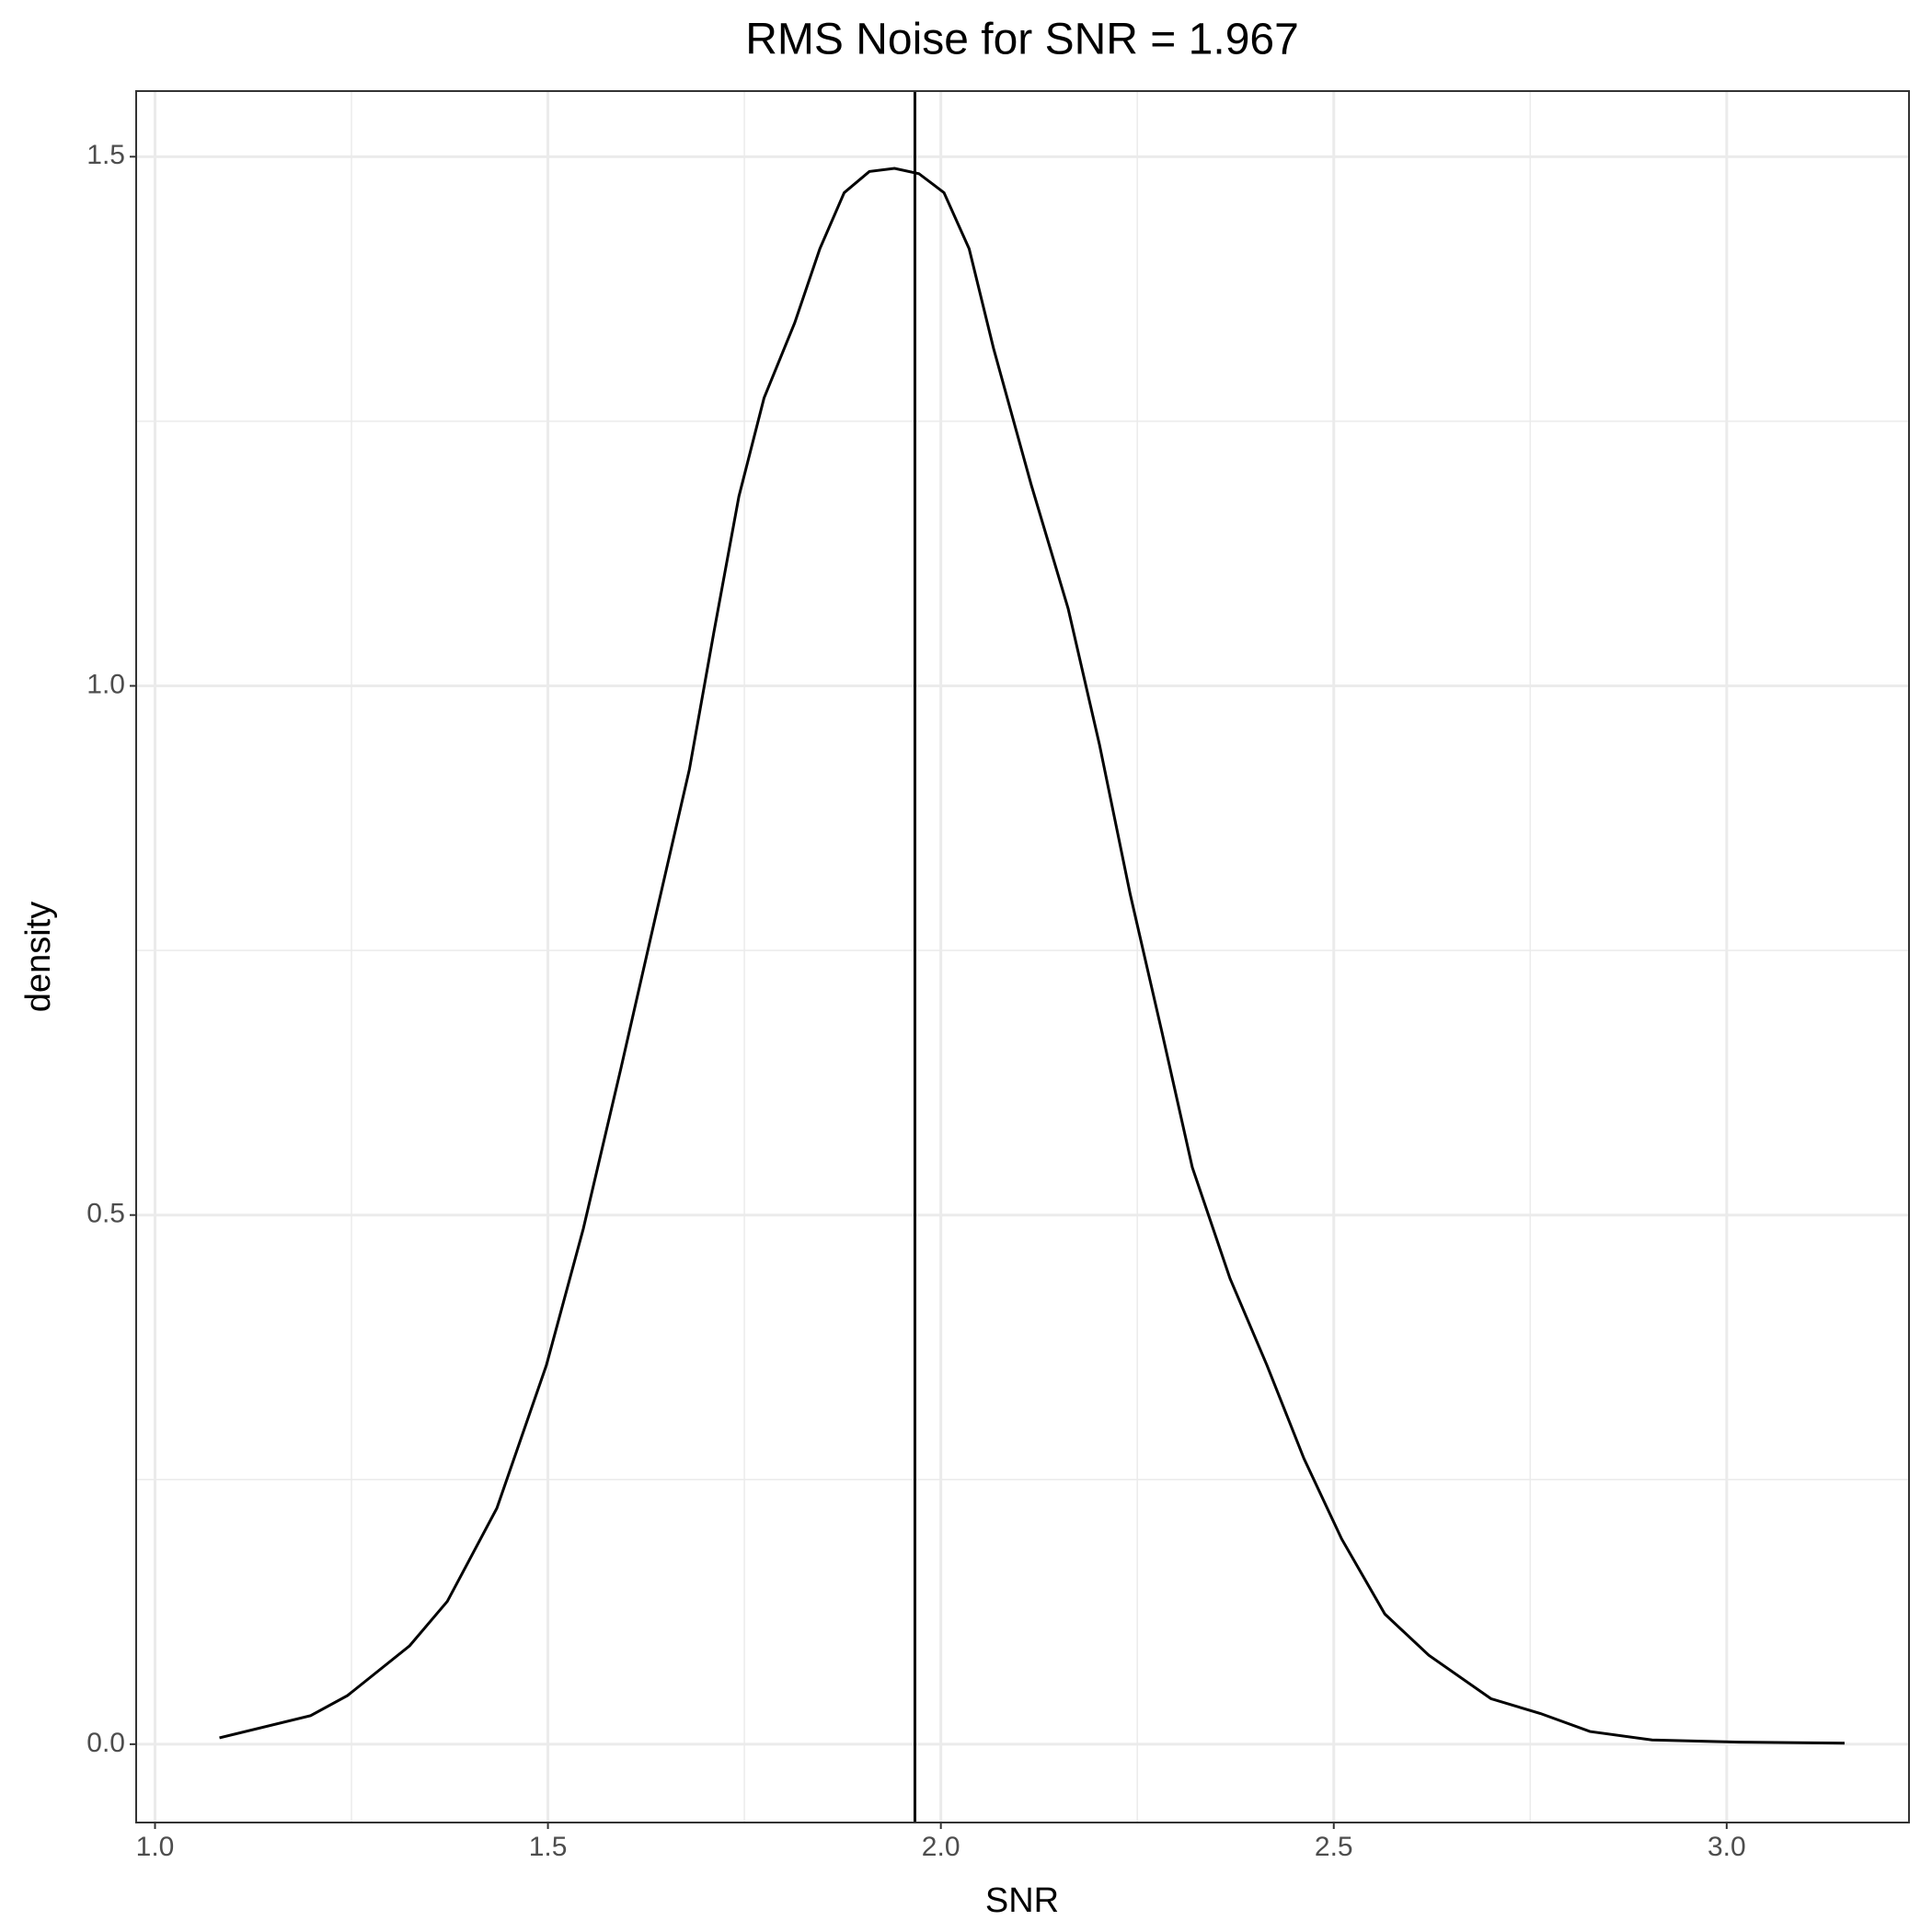 This screenshot has width=1932, height=1932. I want to click on x-tick-label: 2.5, so click(1334, 1847).